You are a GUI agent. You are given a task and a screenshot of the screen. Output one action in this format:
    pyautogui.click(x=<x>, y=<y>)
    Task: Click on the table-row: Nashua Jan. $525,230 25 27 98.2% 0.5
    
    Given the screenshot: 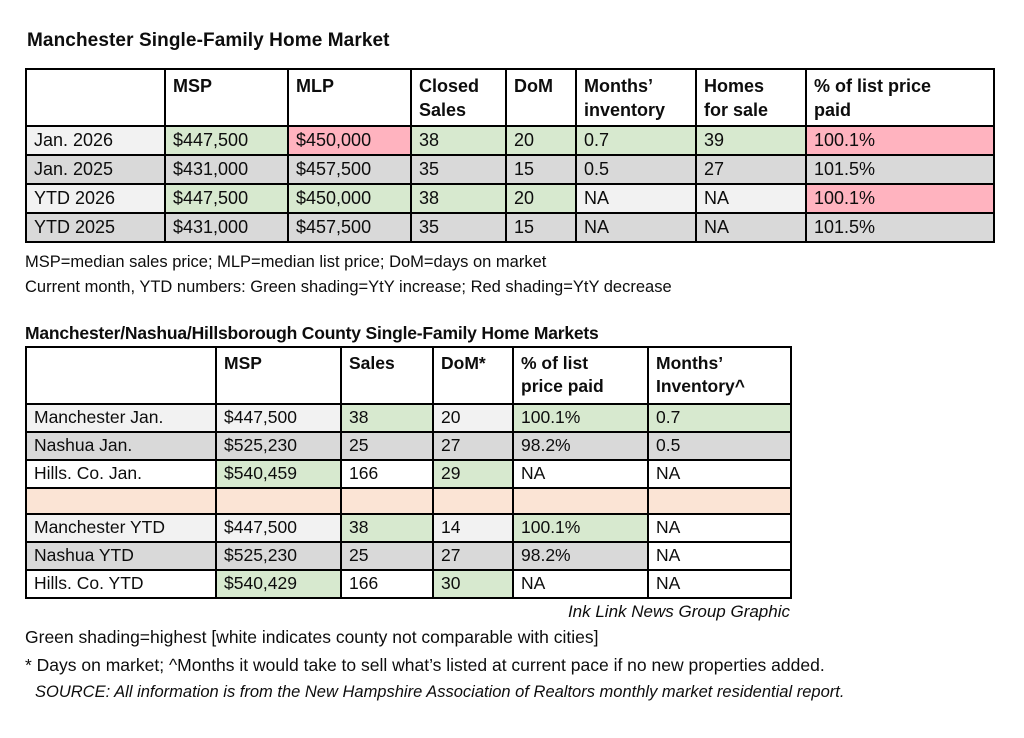 What is the action you would take?
    pyautogui.click(x=408, y=445)
    